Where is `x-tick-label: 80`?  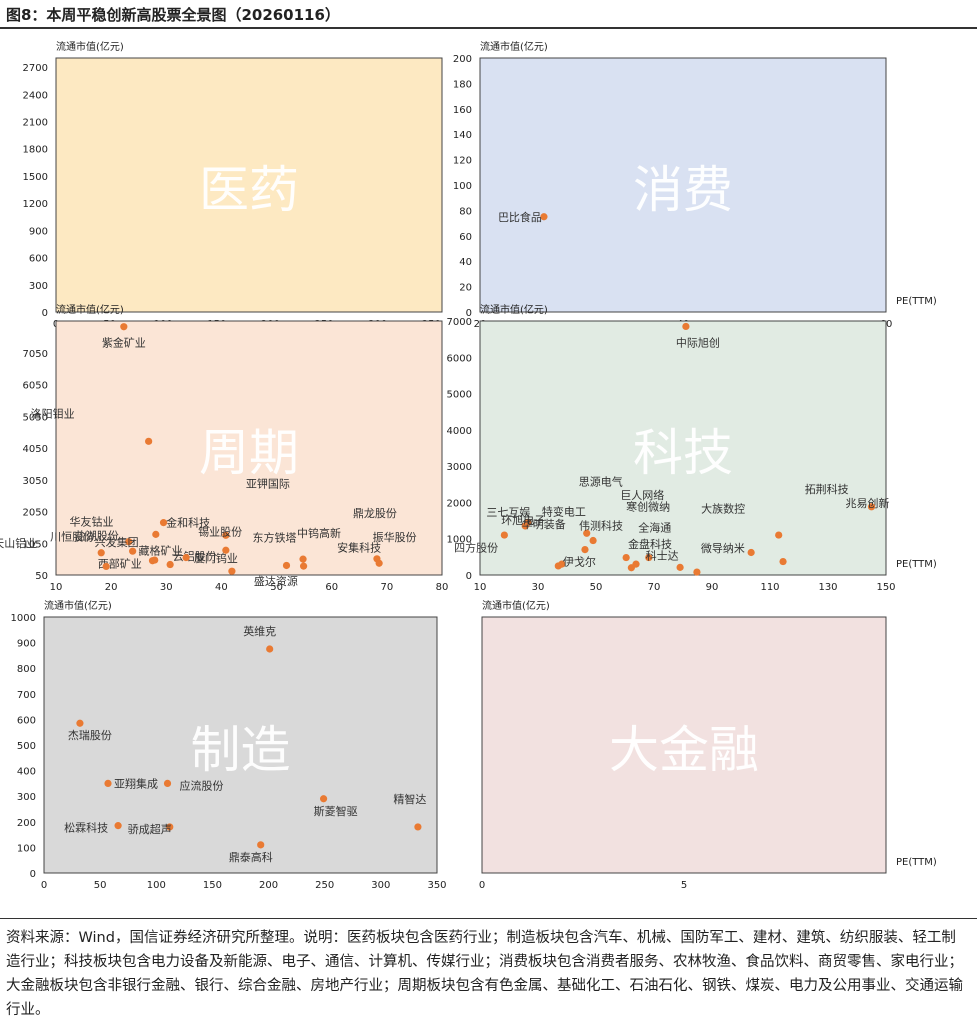
x-tick-label: 80 is located at coordinates (442, 587).